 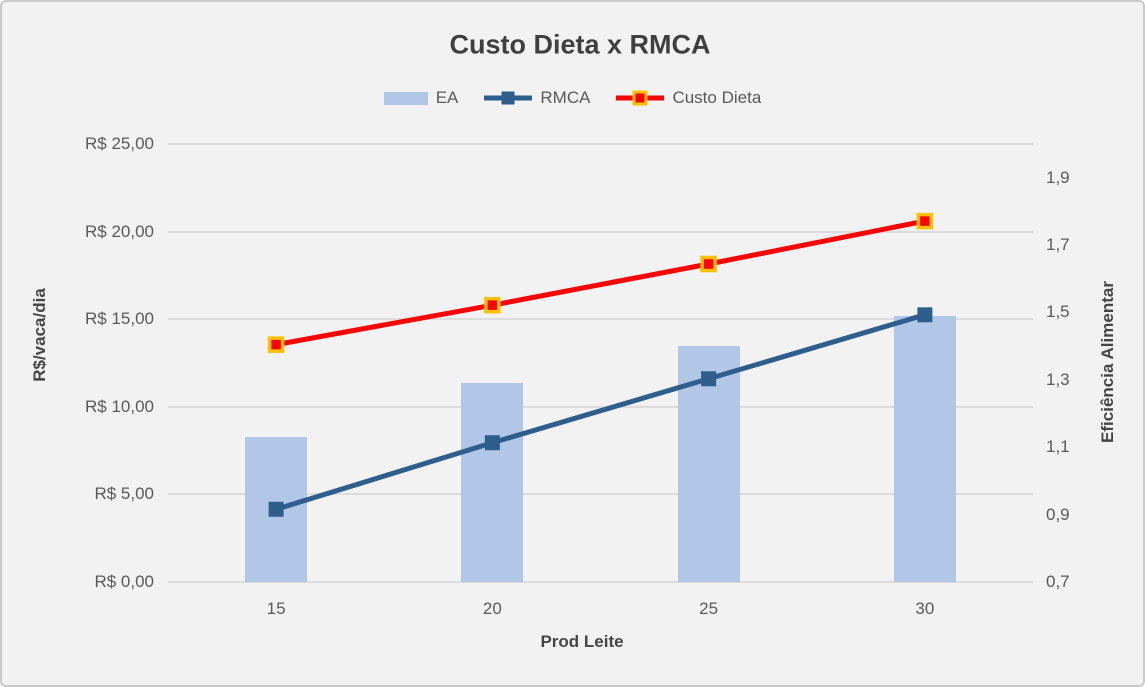 I want to click on left-axis-tick-label: R$ 0,00, so click(x=124, y=581).